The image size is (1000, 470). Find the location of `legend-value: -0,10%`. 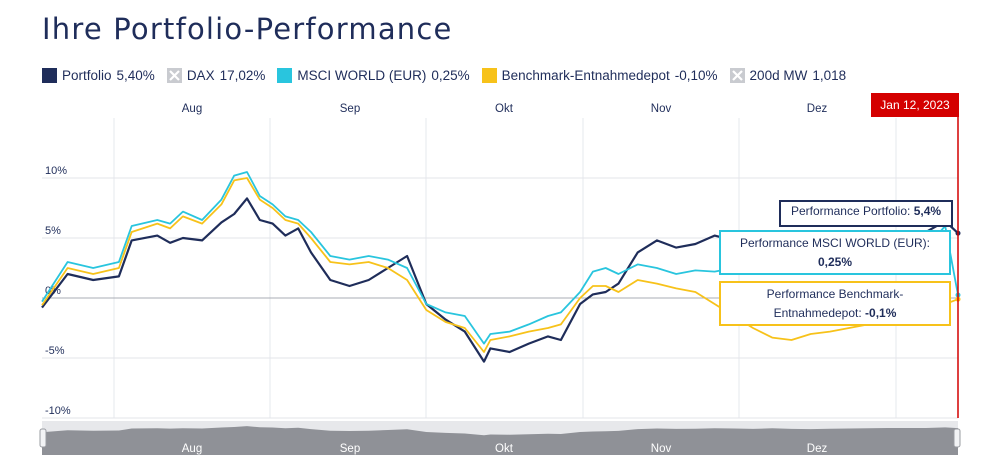

legend-value: -0,10% is located at coordinates (696, 75).